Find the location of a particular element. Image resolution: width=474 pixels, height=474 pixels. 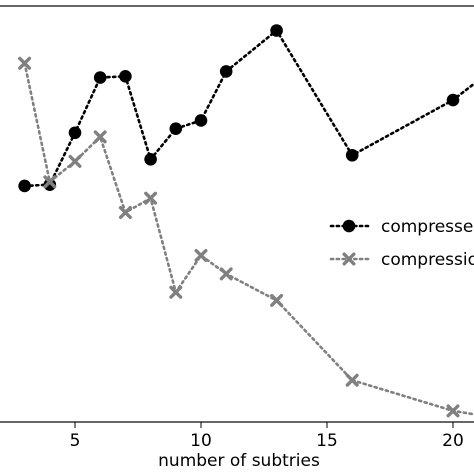

legend: compressed compression is located at coordinates (401, 243).